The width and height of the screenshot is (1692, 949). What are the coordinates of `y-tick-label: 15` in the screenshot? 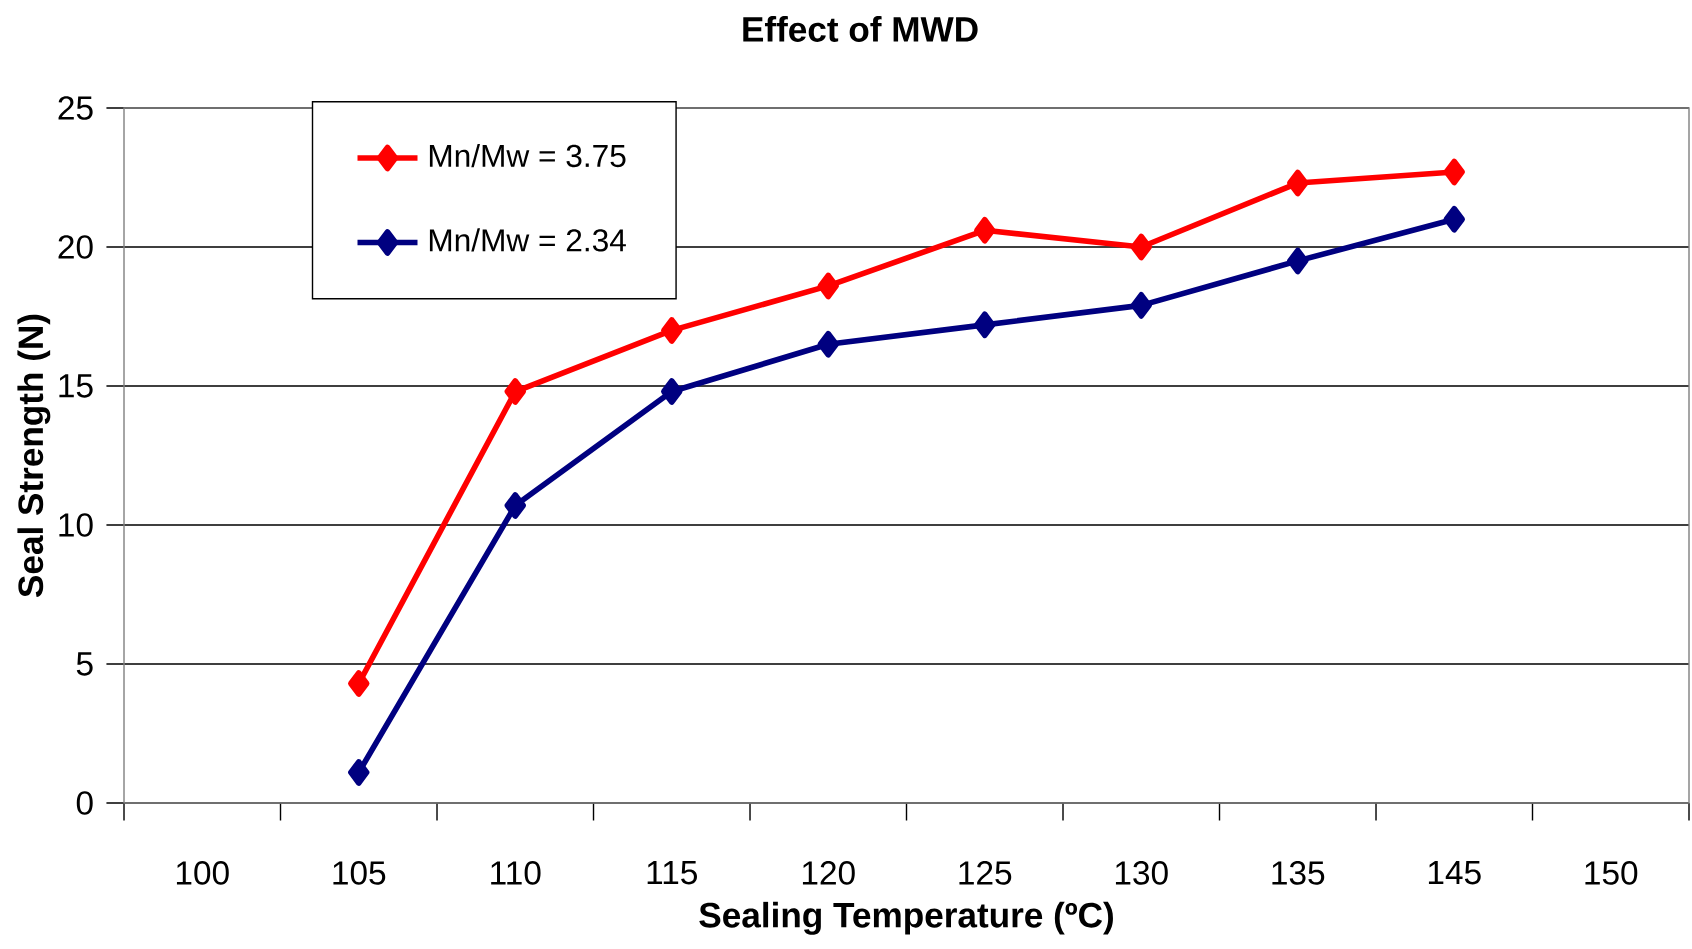 It's located at (76, 386).